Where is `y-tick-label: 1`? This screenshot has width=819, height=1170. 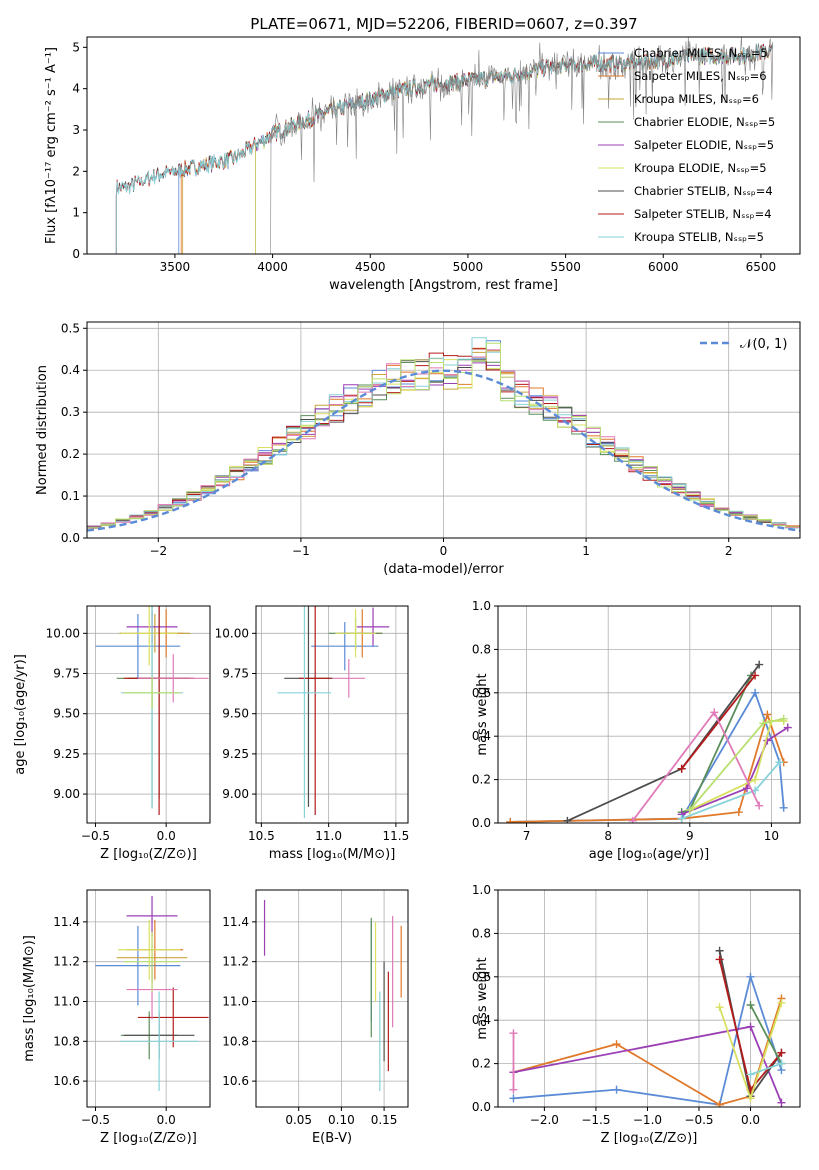
y-tick-label: 1 is located at coordinates (76, 213).